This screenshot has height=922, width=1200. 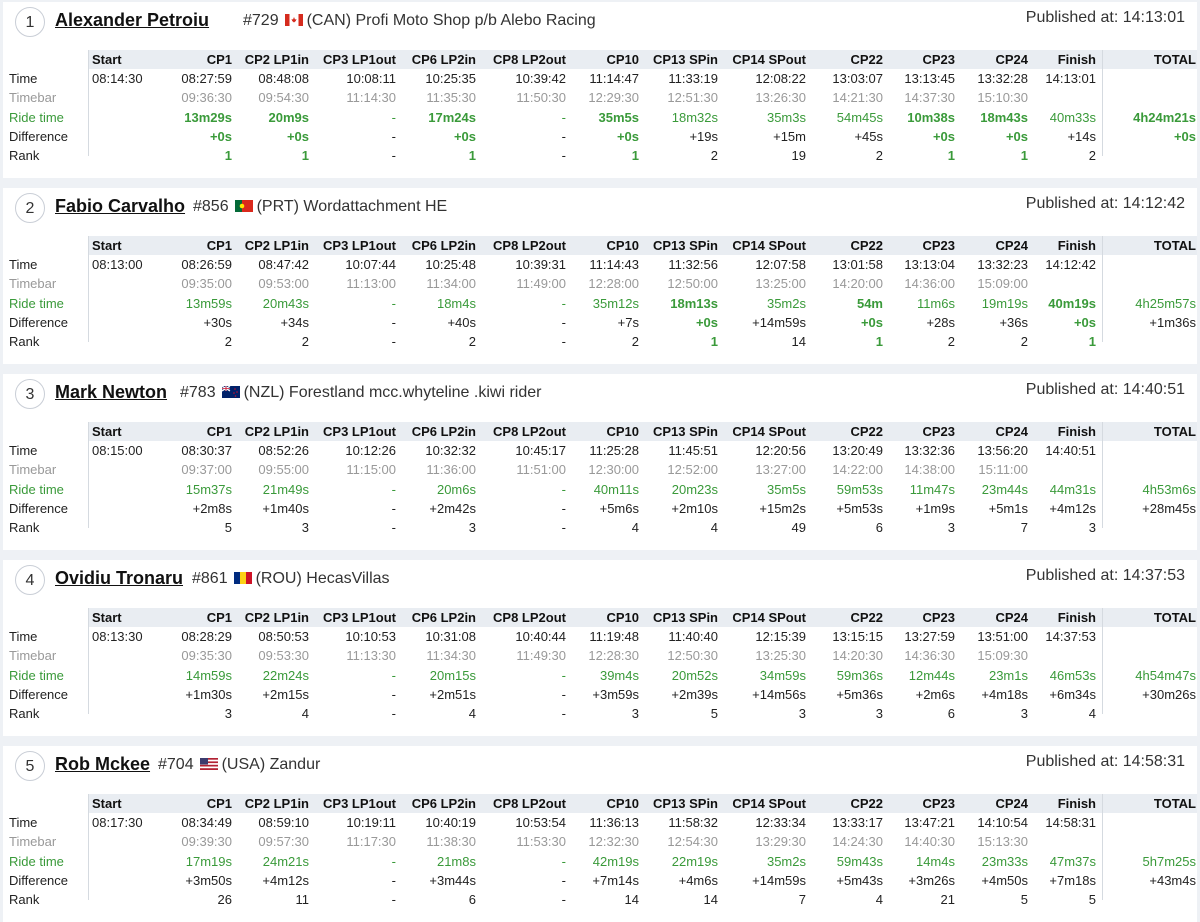 What do you see at coordinates (769, 803) in the screenshot?
I see `column-header-cp14-spout: CP14 SPout` at bounding box center [769, 803].